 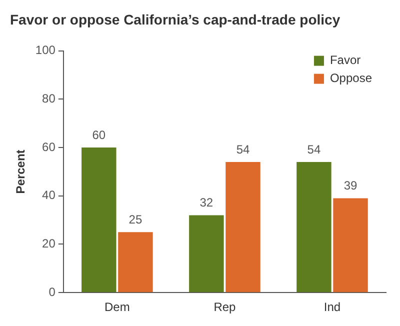 What do you see at coordinates (49, 243) in the screenshot?
I see `y-tick-label: 20` at bounding box center [49, 243].